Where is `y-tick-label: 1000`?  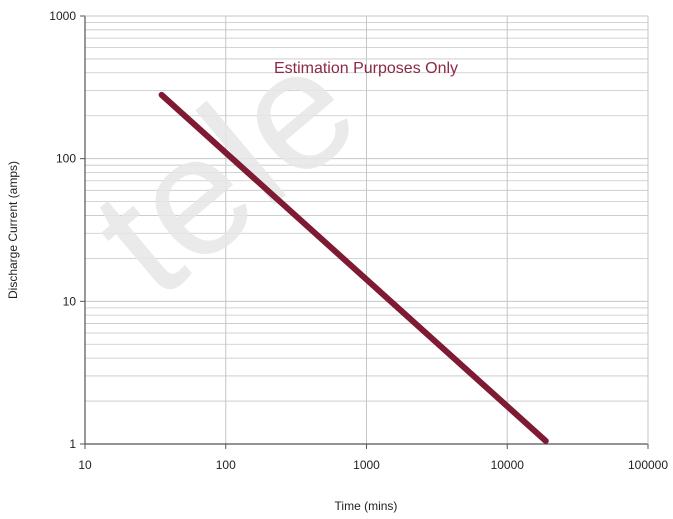
y-tick-label: 1000 is located at coordinates (62, 16).